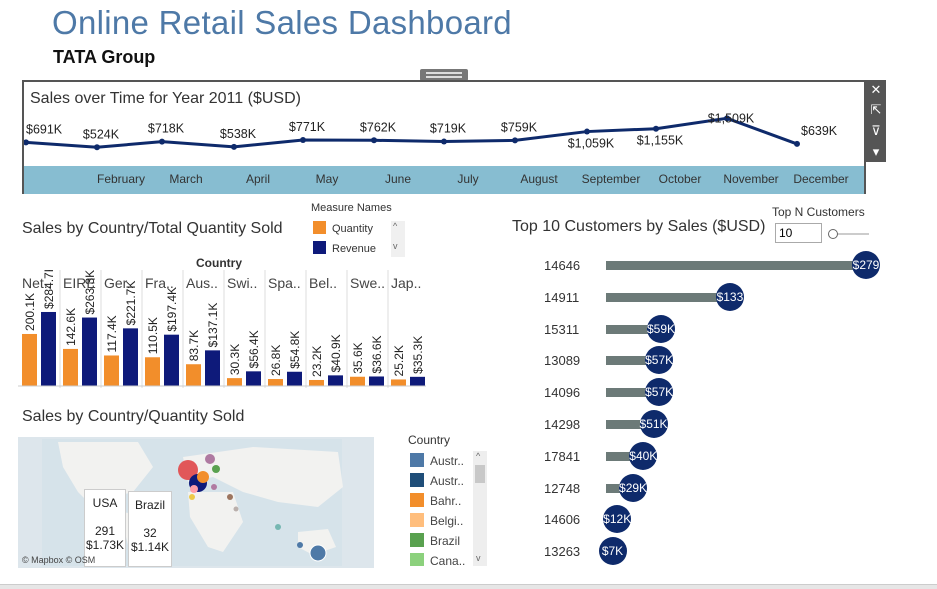 This screenshot has height=589, width=937. What do you see at coordinates (37, 283) in the screenshot?
I see `country-category-label: Net..` at bounding box center [37, 283].